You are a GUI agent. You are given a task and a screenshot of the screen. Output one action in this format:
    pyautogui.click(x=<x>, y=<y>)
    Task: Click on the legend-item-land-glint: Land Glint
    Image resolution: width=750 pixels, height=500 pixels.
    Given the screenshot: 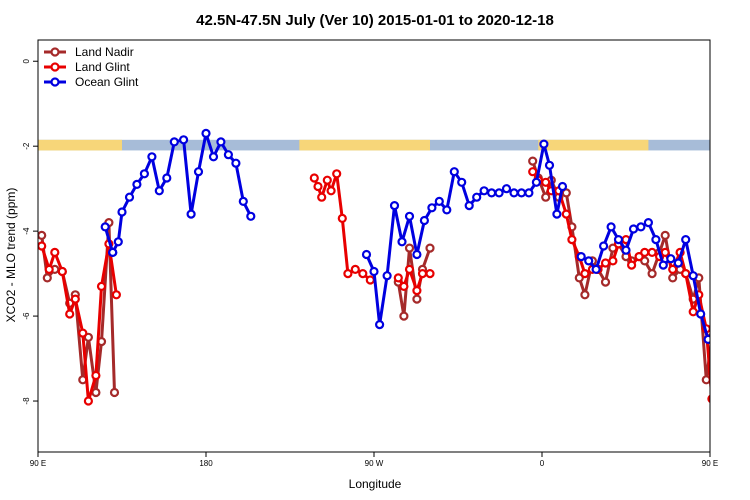 What is the action you would take?
    pyautogui.click(x=87, y=67)
    